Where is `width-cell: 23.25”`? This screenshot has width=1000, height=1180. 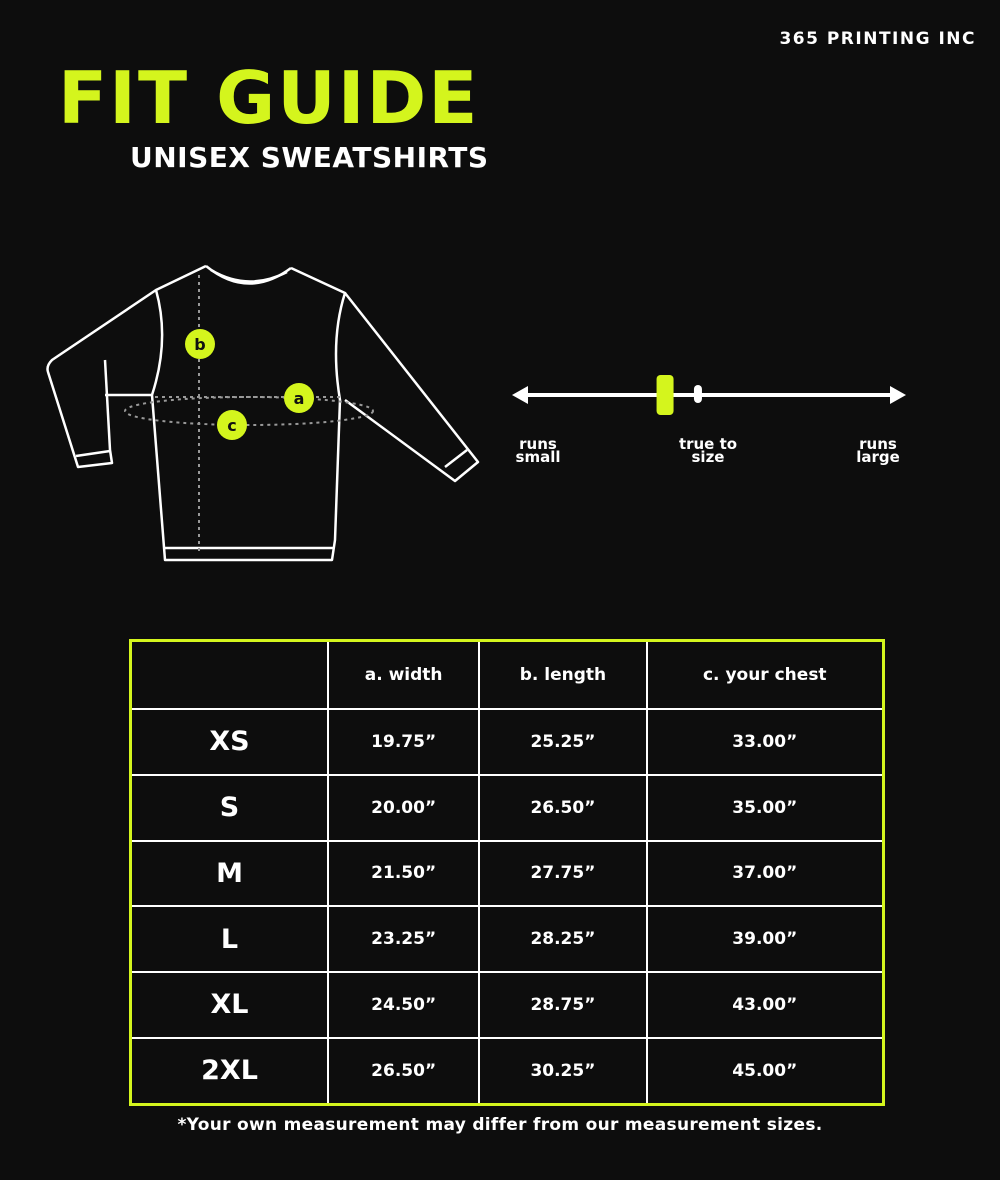
width-cell: 23.25” is located at coordinates (403, 939).